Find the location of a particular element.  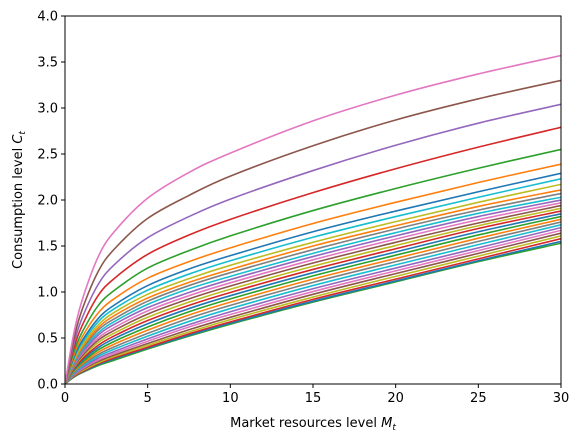

y-tick-label: 2.5 is located at coordinates (47, 155).